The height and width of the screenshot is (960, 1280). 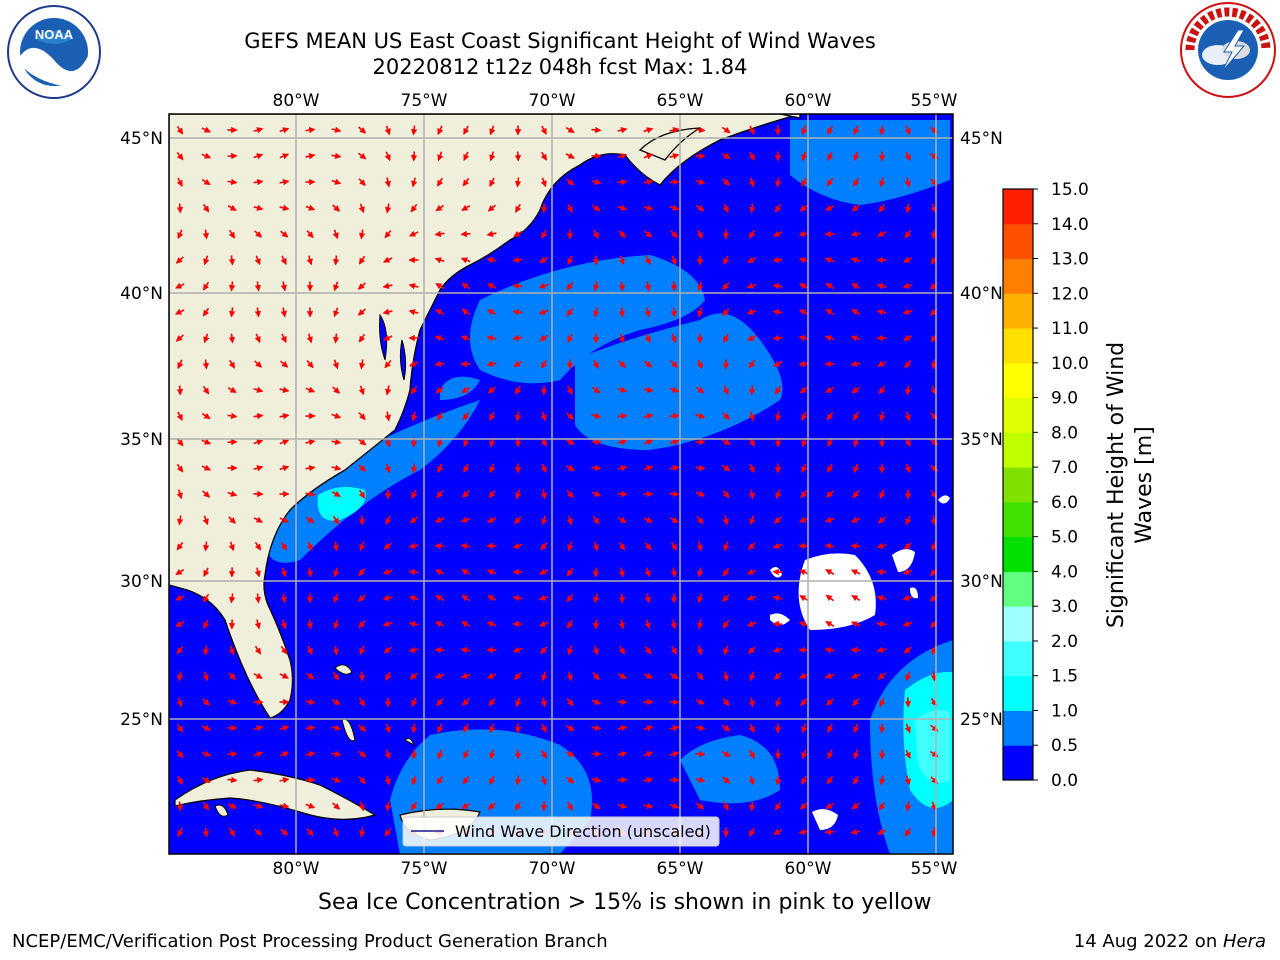 What do you see at coordinates (1064, 433) in the screenshot?
I see `colorbar-tick-label: 8.0` at bounding box center [1064, 433].